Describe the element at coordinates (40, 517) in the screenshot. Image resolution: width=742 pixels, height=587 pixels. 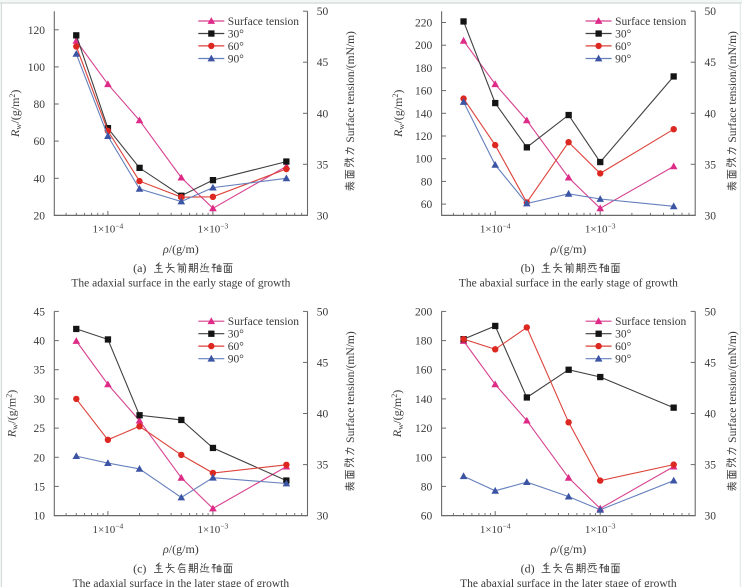
I see `svg-text: 10` at that location.